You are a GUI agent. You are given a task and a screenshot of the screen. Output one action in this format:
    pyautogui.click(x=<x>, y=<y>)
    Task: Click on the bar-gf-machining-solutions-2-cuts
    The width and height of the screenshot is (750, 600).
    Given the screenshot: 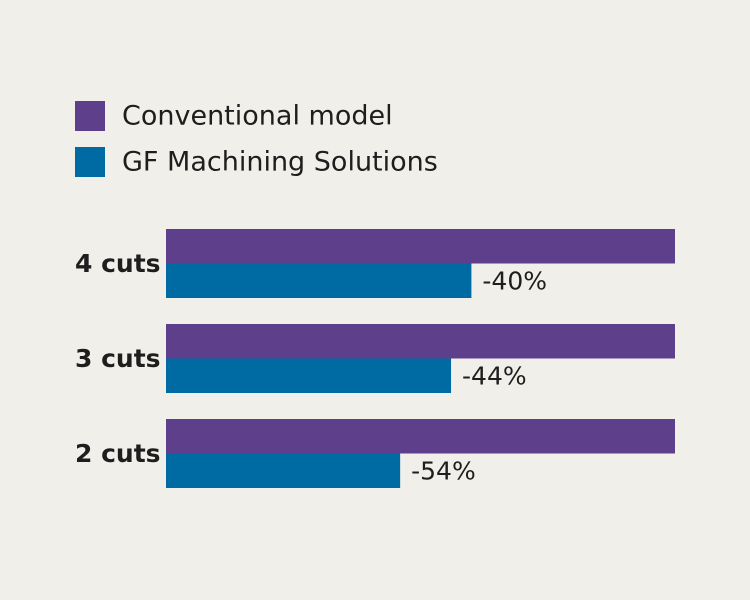 What is the action you would take?
    pyautogui.click(x=283, y=470)
    